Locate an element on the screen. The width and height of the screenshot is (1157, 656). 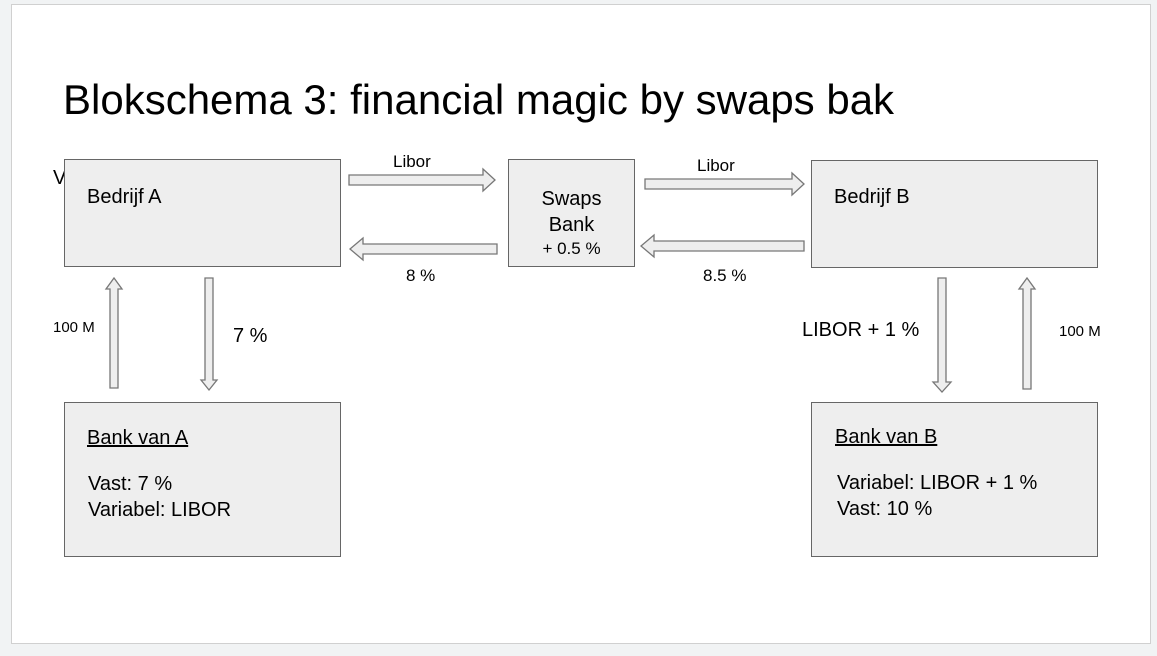
hidden-text: V is located at coordinates (60, 178).